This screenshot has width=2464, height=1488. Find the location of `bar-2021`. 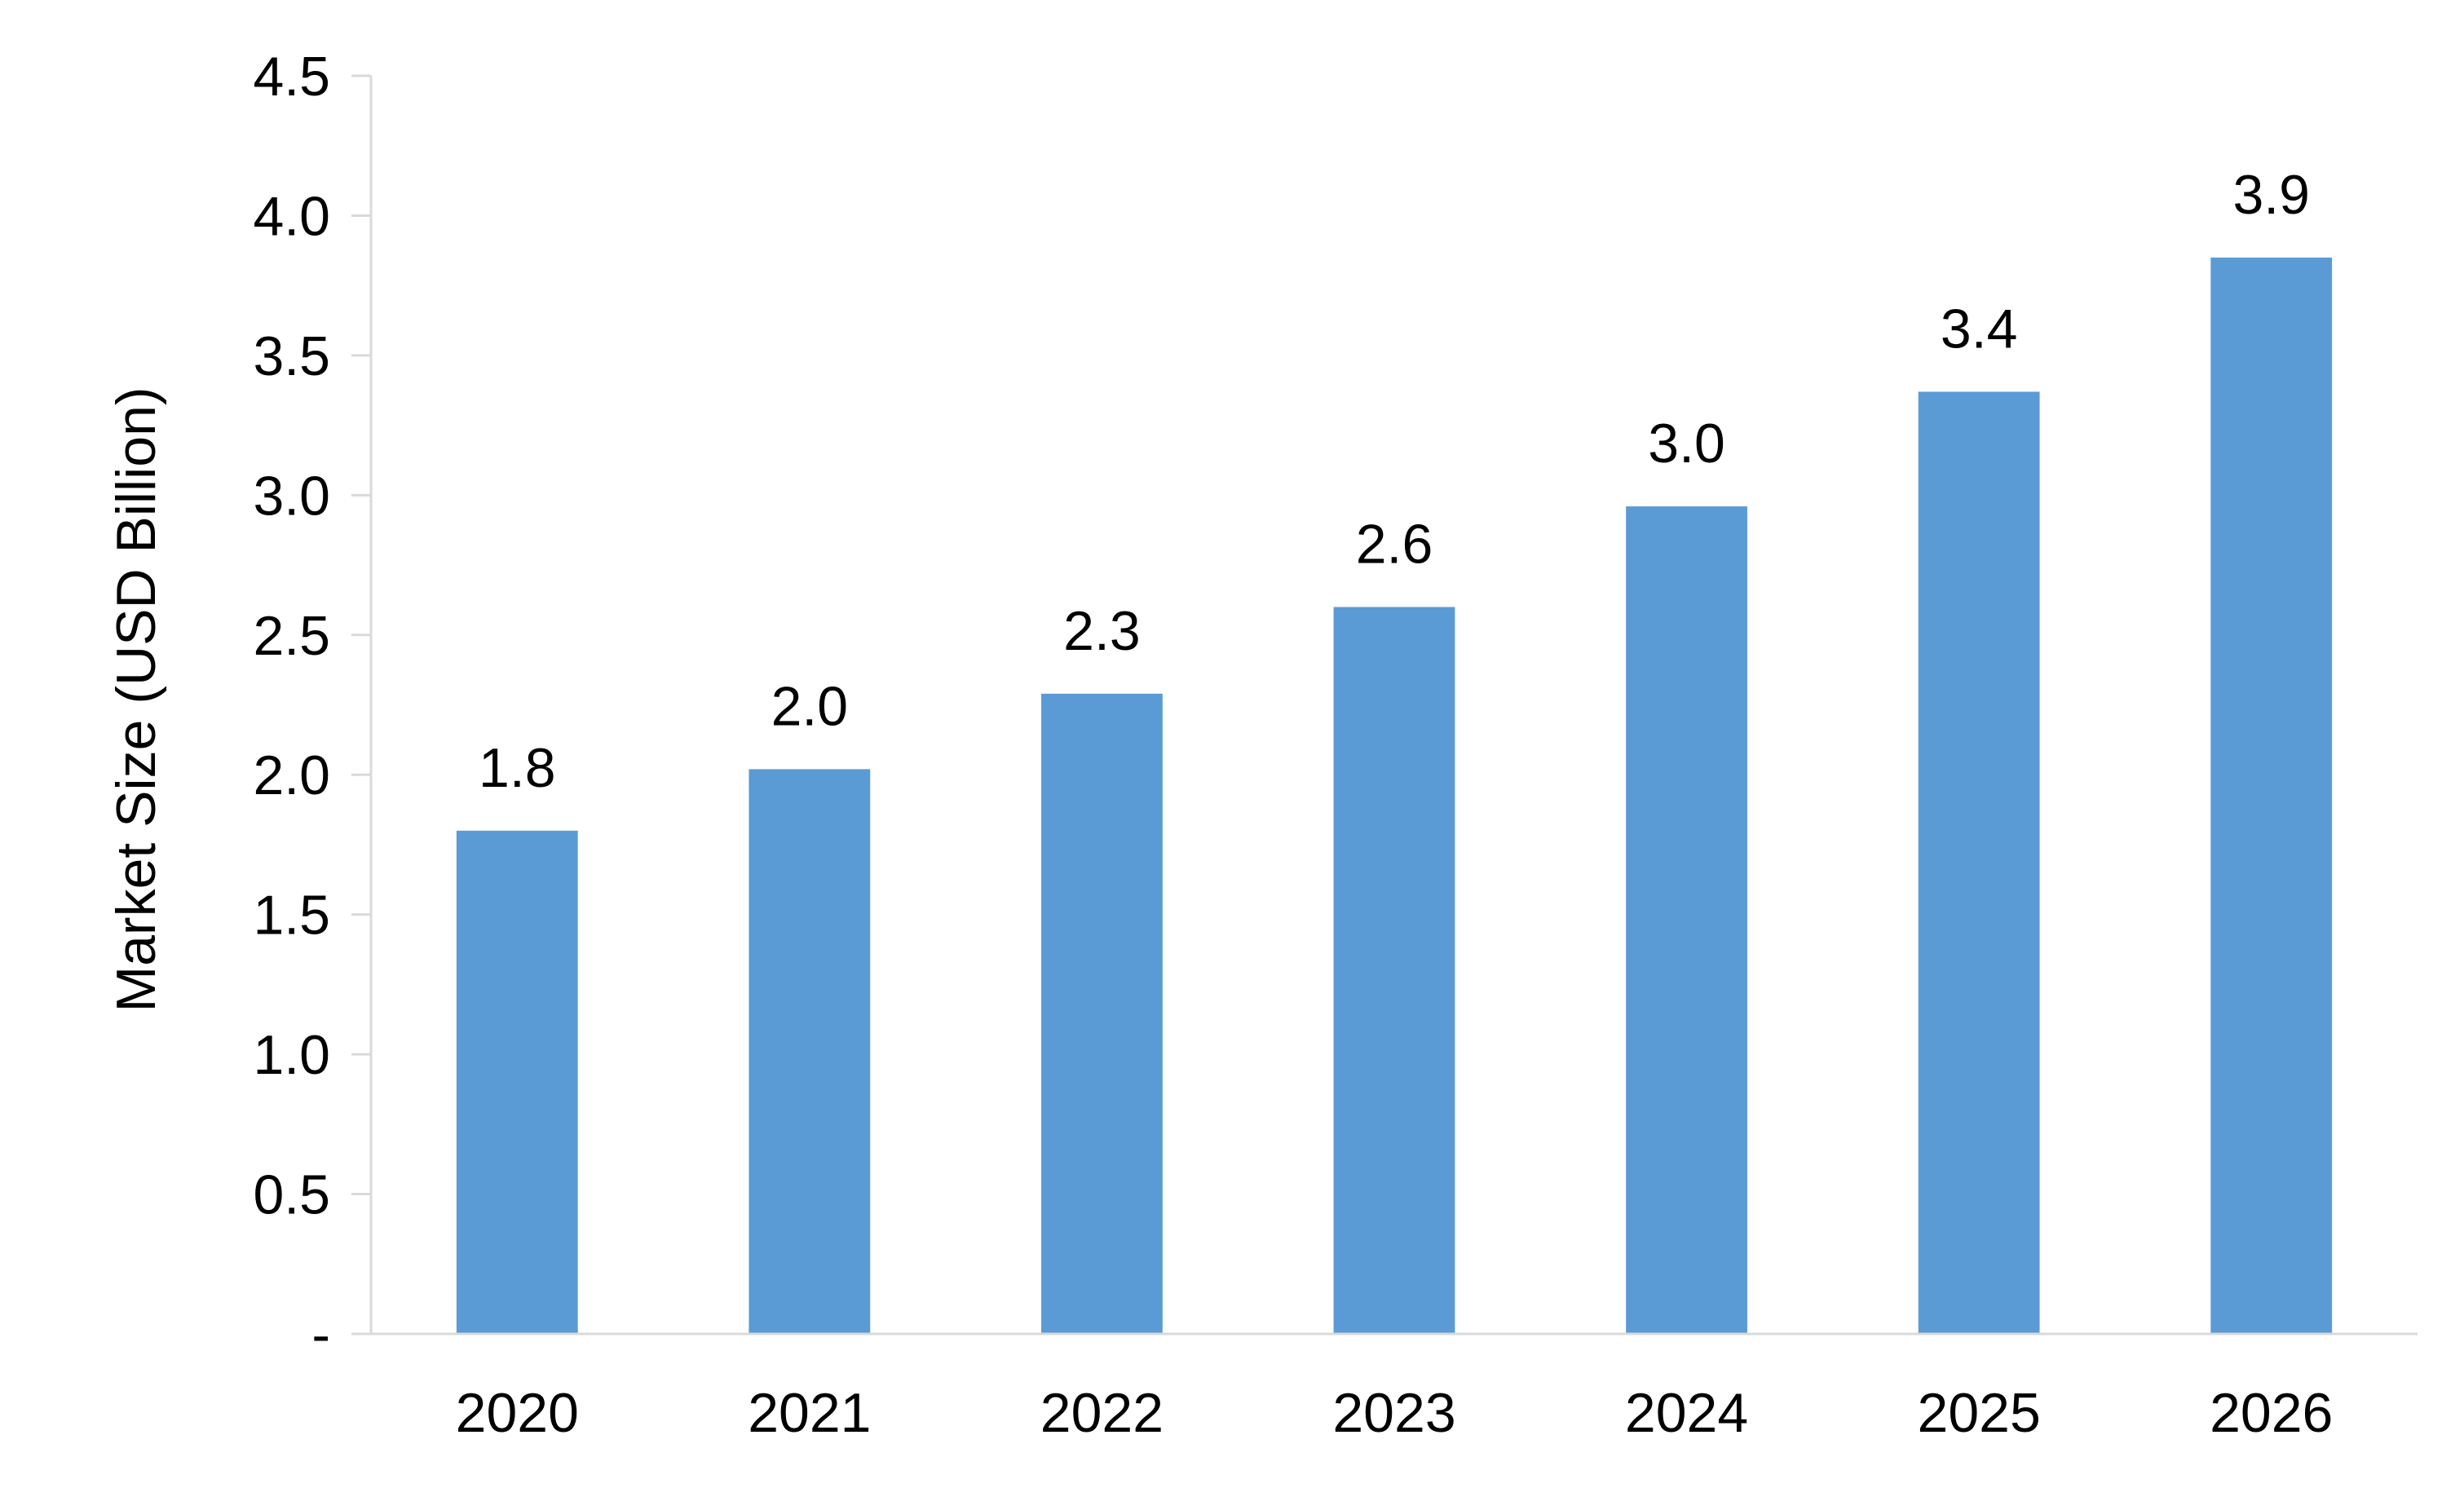

bar-2021 is located at coordinates (809, 1051).